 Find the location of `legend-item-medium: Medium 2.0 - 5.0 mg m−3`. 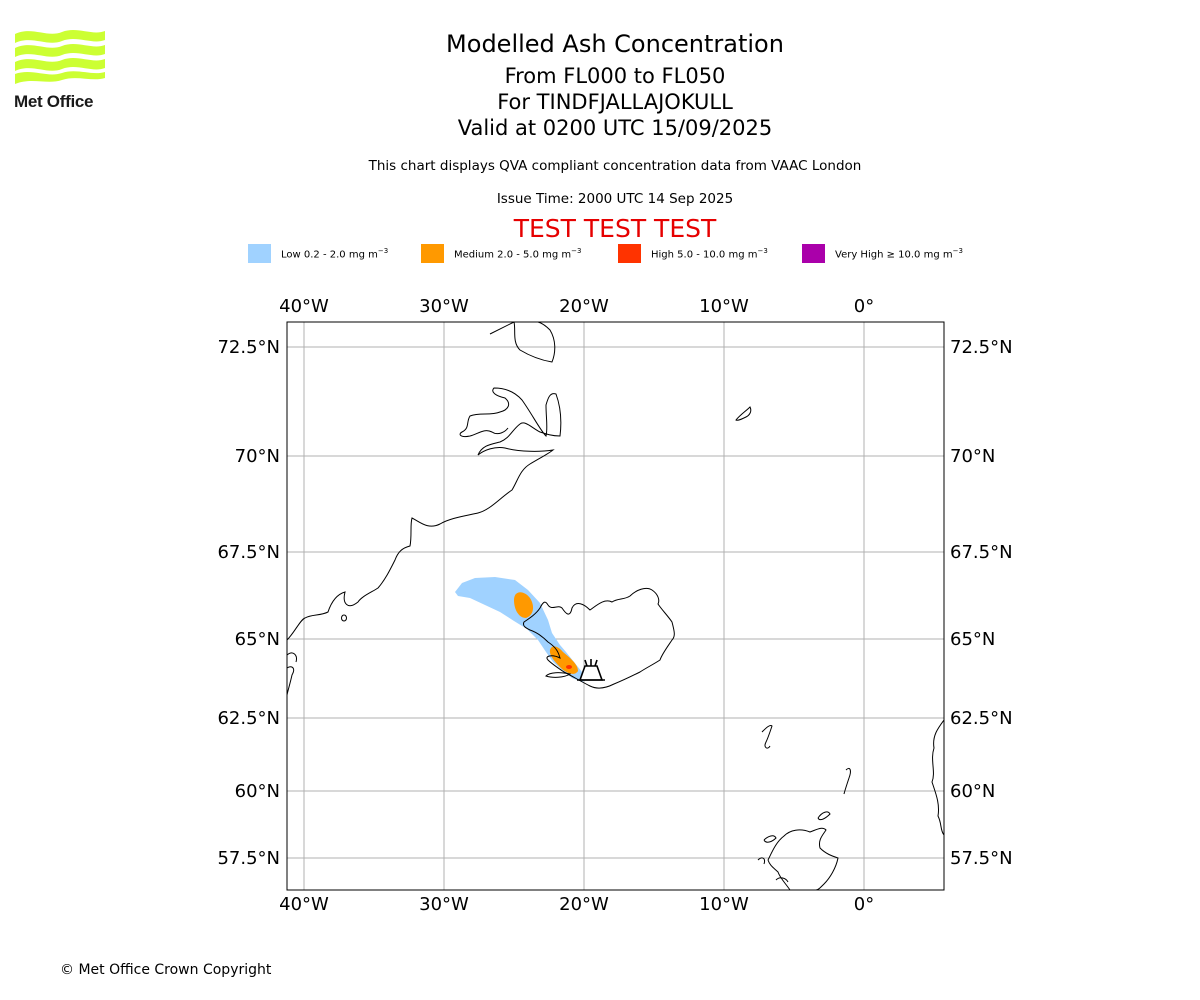

legend-item-medium: Medium 2.0 - 5.0 mg m−3 is located at coordinates (501, 253).